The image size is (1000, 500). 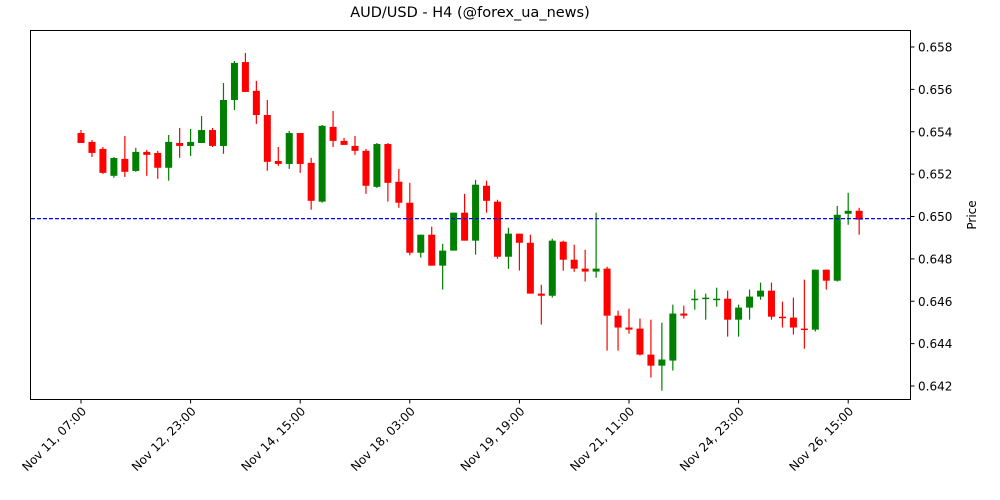 I want to click on x-tick-label: Nov 19, 19:00, so click(x=493, y=439).